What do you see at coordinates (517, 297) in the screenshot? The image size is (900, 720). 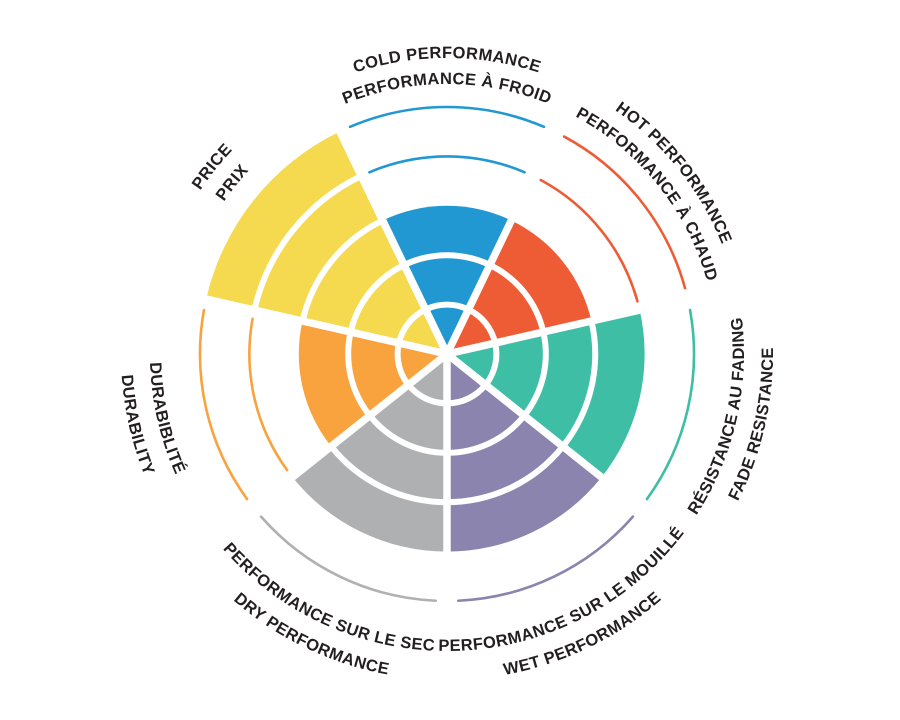 I see `hot-performance-ring-separator` at bounding box center [517, 297].